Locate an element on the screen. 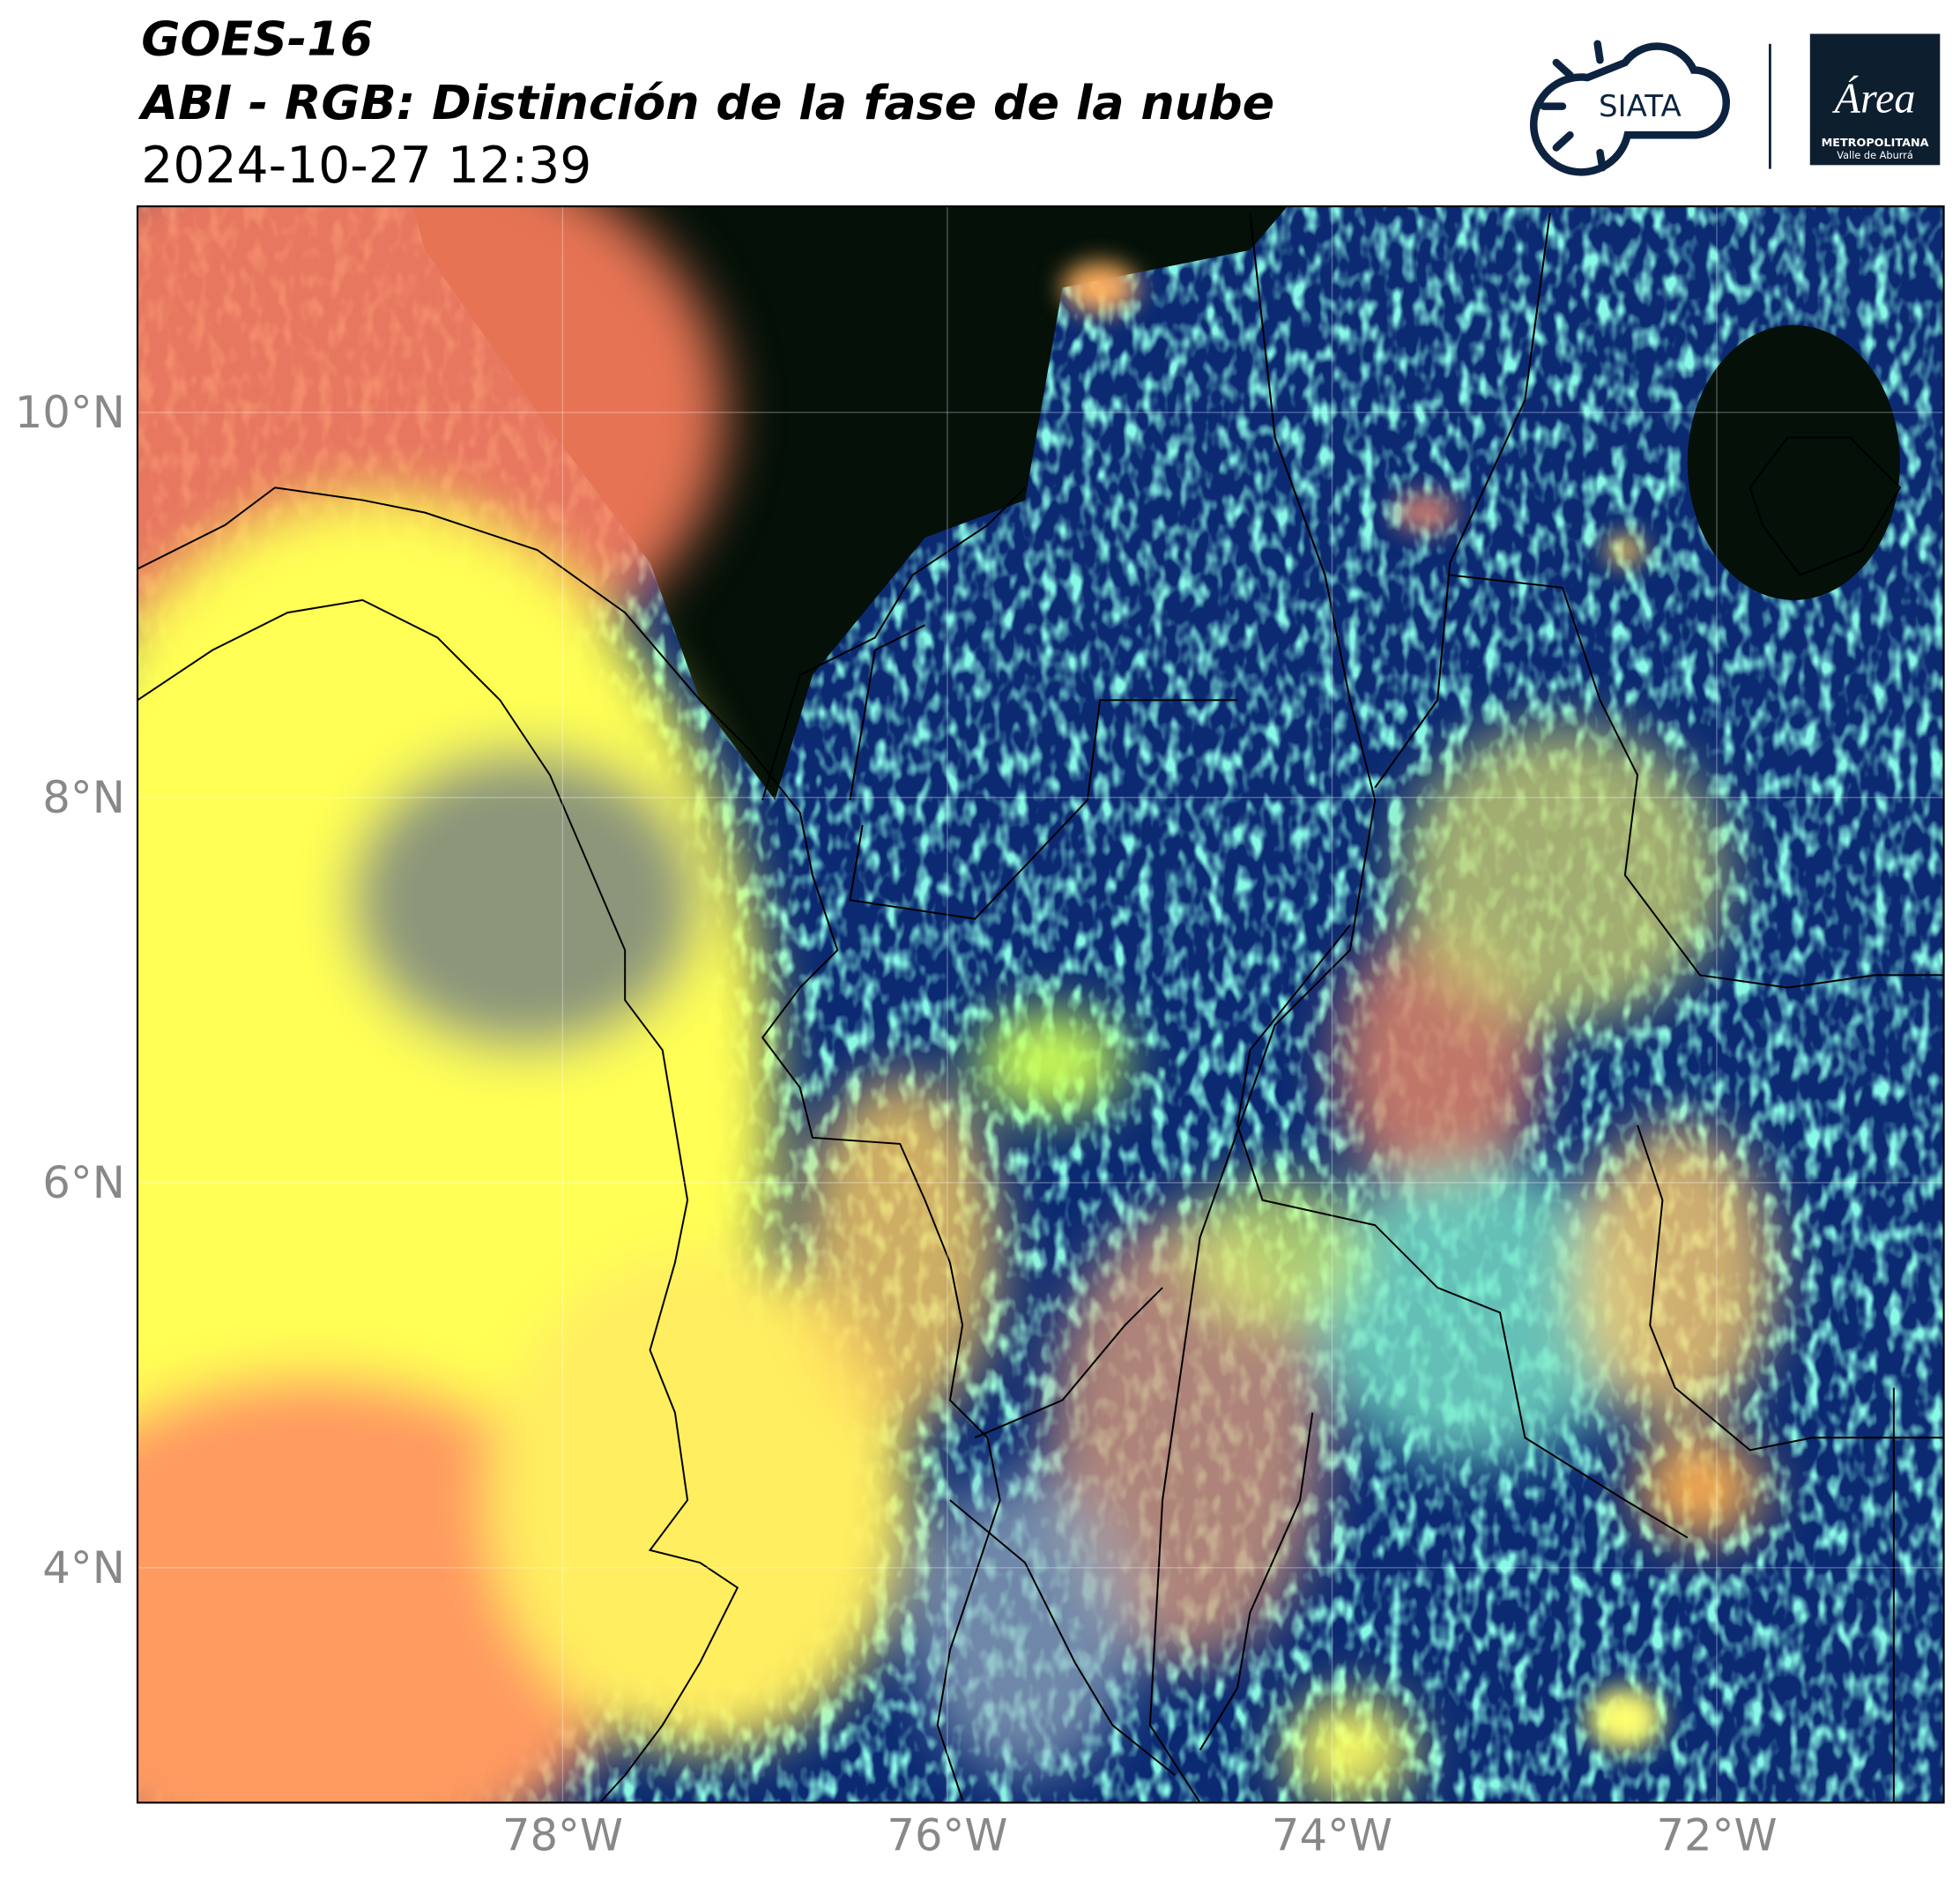  lat-tick-label: 10°N is located at coordinates (70, 413).